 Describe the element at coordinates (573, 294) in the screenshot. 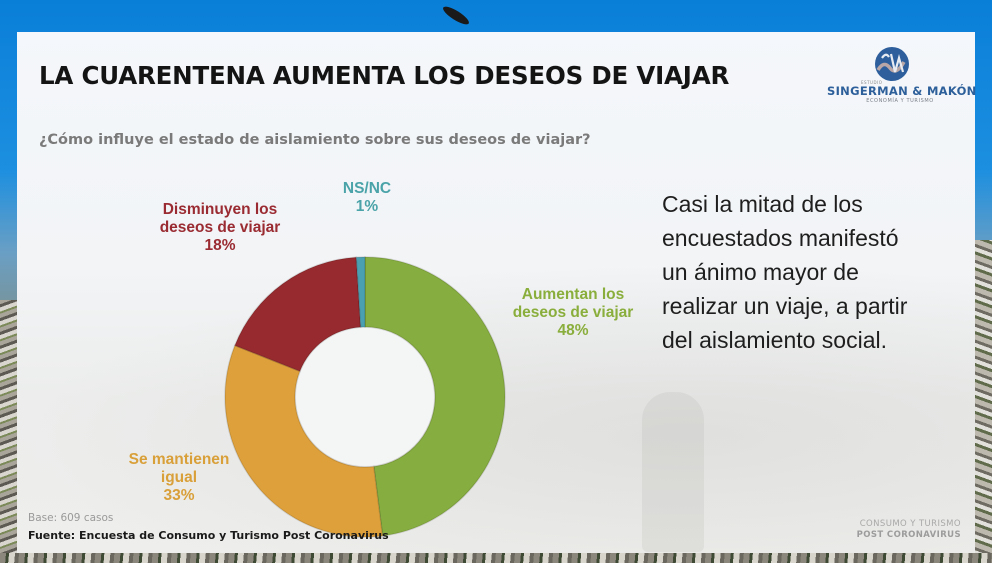

I see `label-aumentan-line1: Aumentan los` at that location.